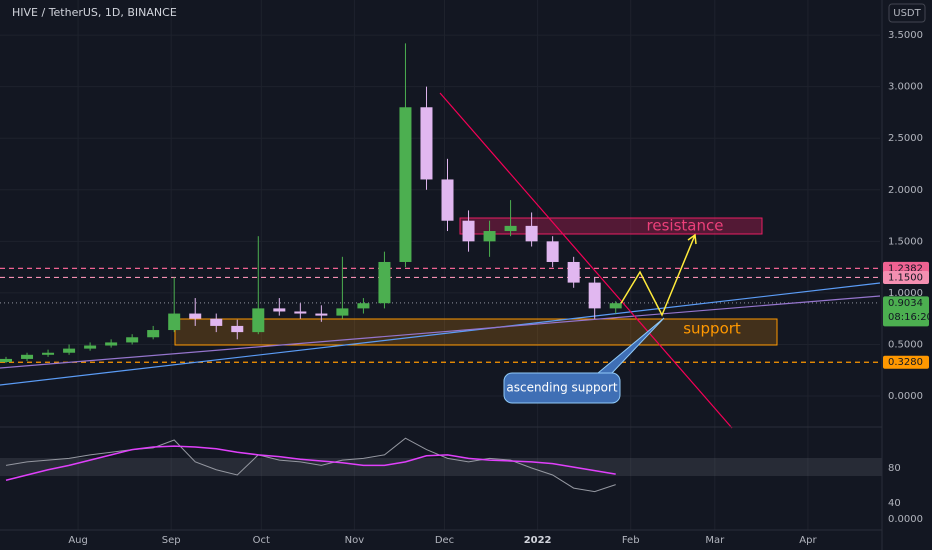 The width and height of the screenshot is (932, 550). What do you see at coordinates (685, 226) in the screenshot?
I see `annotation: resistance` at bounding box center [685, 226].